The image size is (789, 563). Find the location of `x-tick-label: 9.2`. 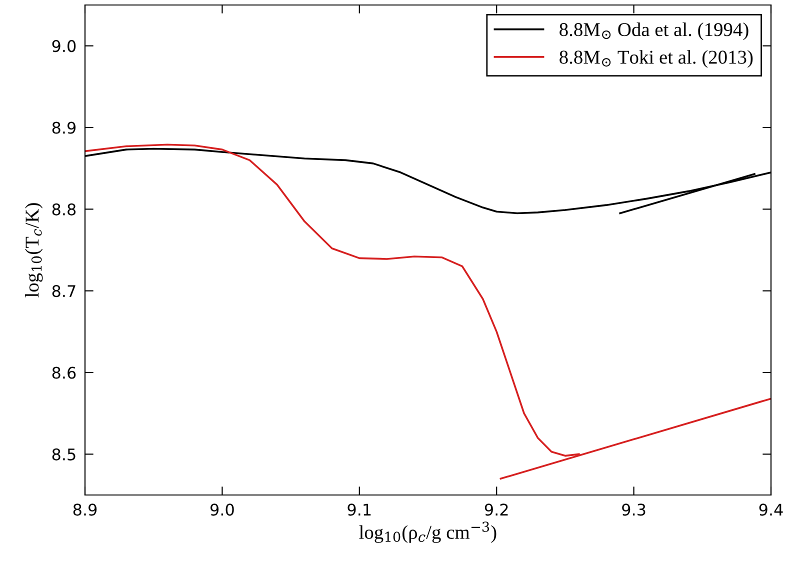

x-tick-label: 9.2 is located at coordinates (496, 510).